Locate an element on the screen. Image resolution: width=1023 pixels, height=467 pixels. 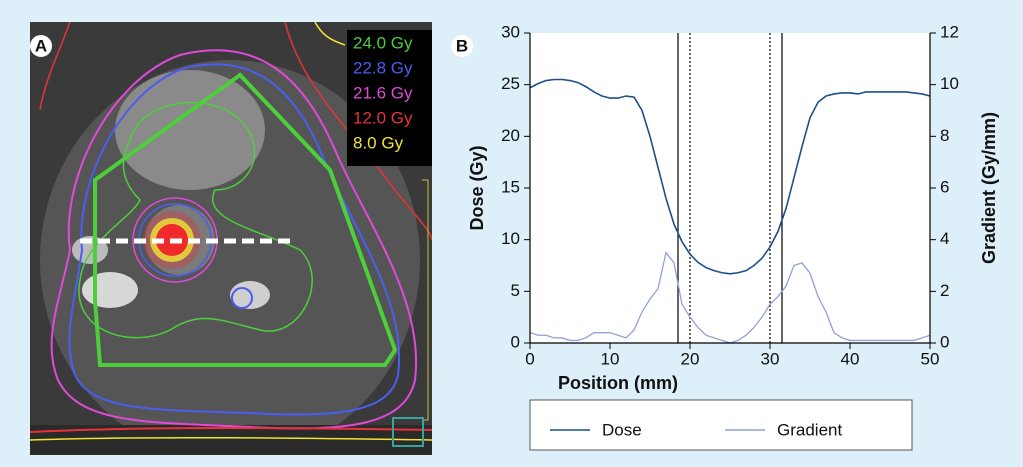
x-tick-label: 0 is located at coordinates (529, 358).